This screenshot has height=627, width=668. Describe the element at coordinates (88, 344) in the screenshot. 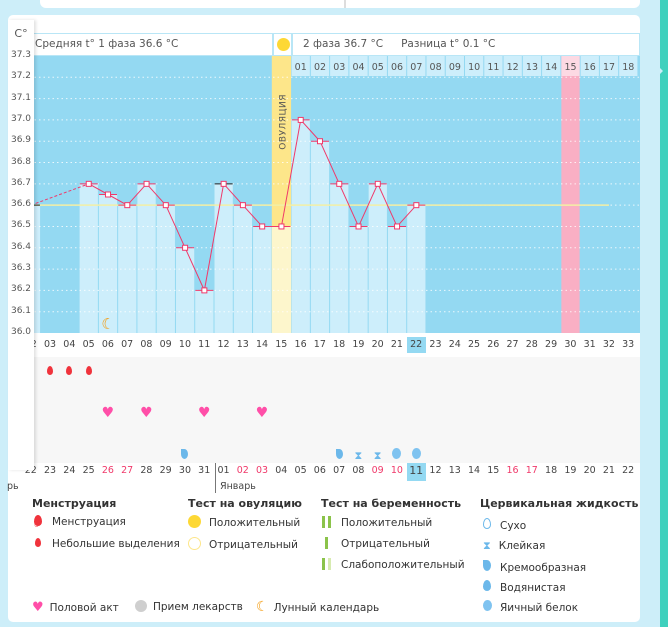

I see `cycle-day-label: 05` at that location.